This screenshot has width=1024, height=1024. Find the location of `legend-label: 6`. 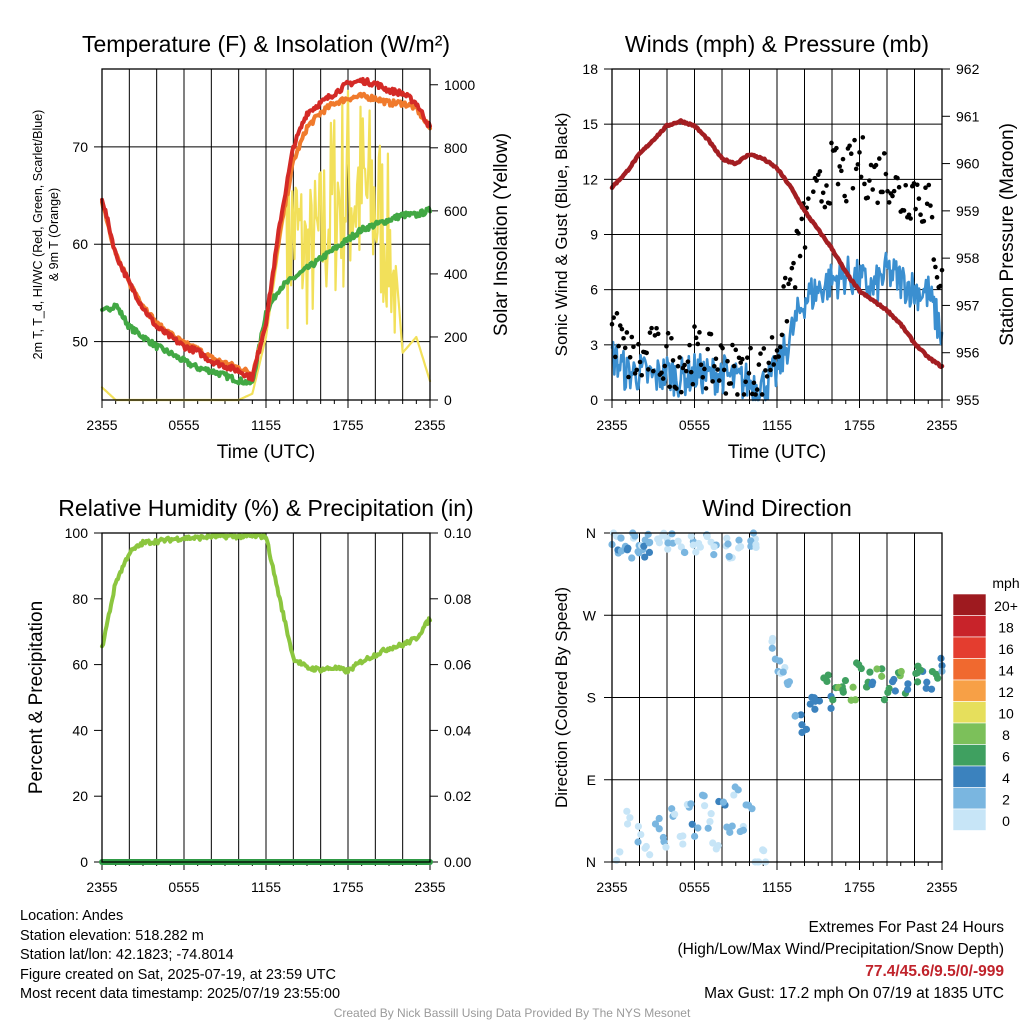

legend-label: 6 is located at coordinates (1006, 757).